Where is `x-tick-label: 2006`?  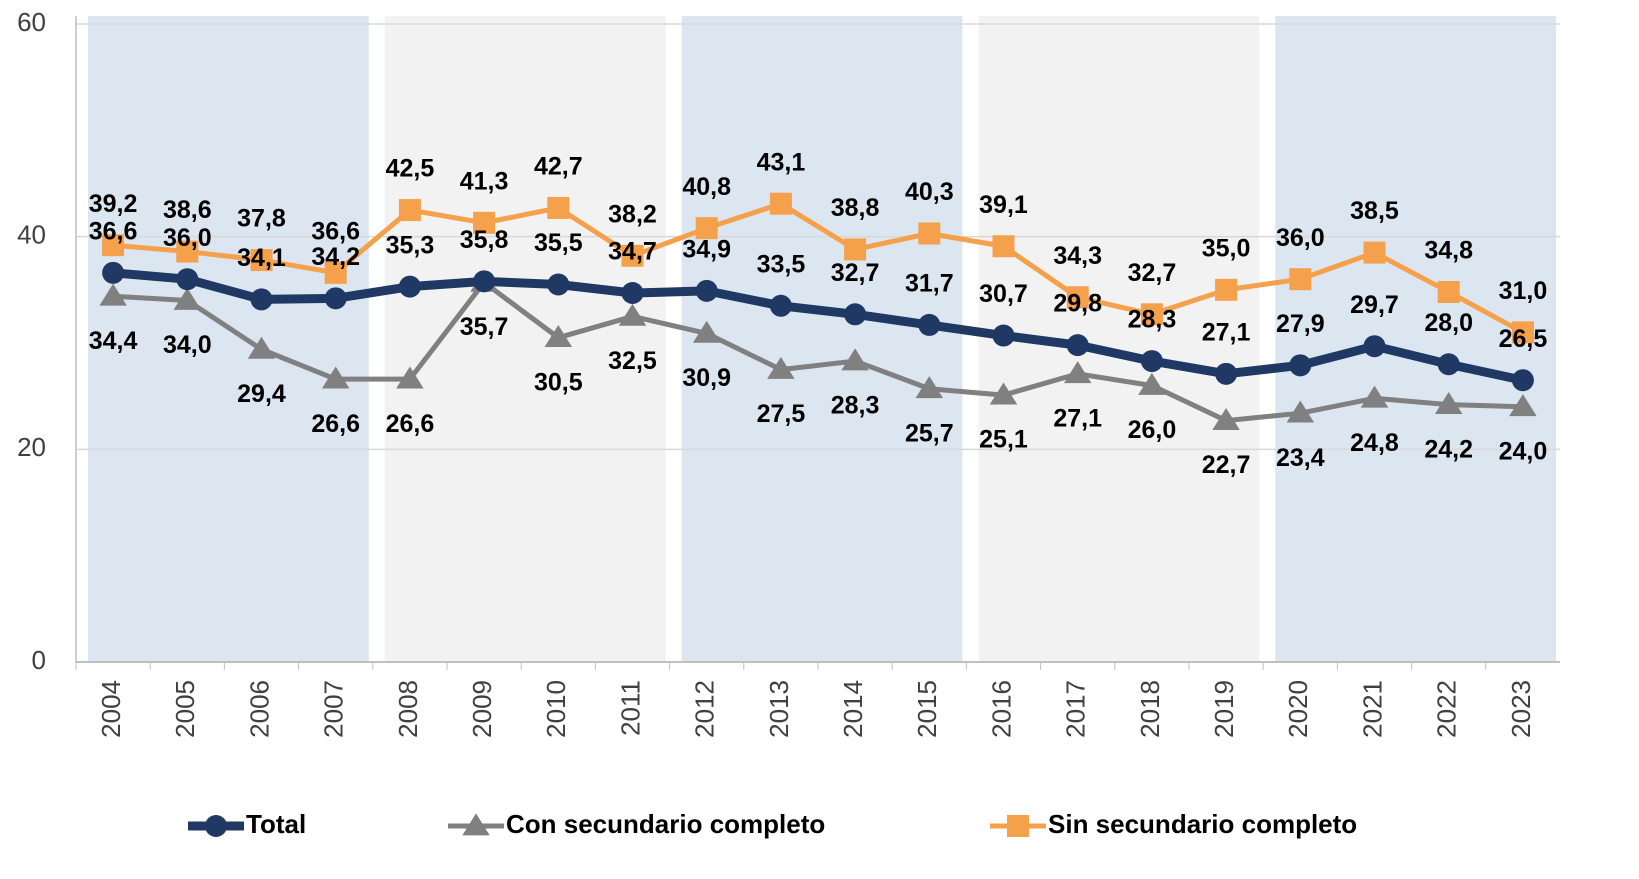 x-tick-label: 2006 is located at coordinates (259, 709).